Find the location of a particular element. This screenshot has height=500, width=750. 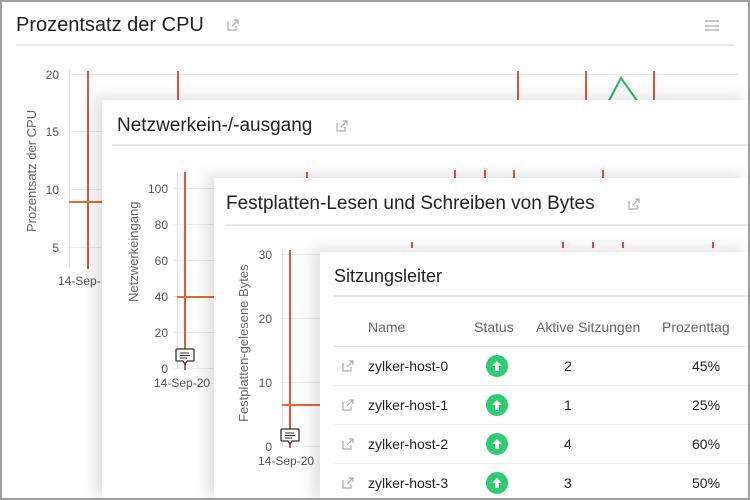

hamburger-menu-icon is located at coordinates (712, 25).